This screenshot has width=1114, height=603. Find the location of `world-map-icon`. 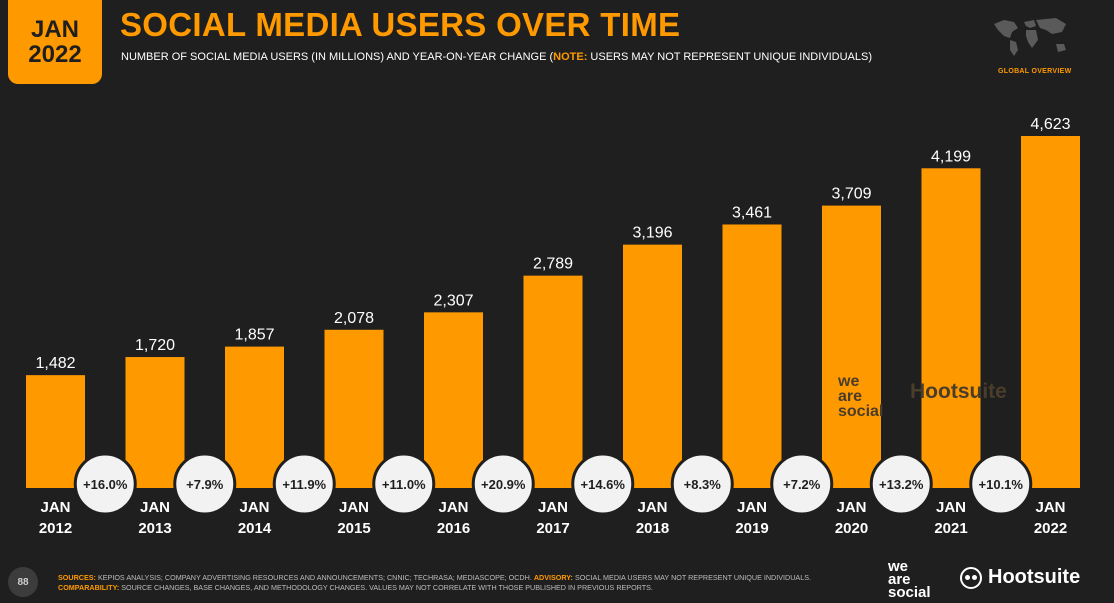

world-map-icon is located at coordinates (1030, 37).